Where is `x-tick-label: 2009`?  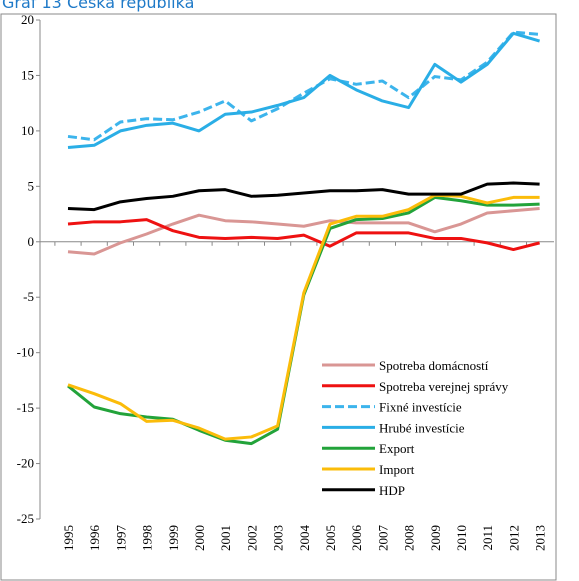
x-tick-label: 2009 is located at coordinates (435, 538).